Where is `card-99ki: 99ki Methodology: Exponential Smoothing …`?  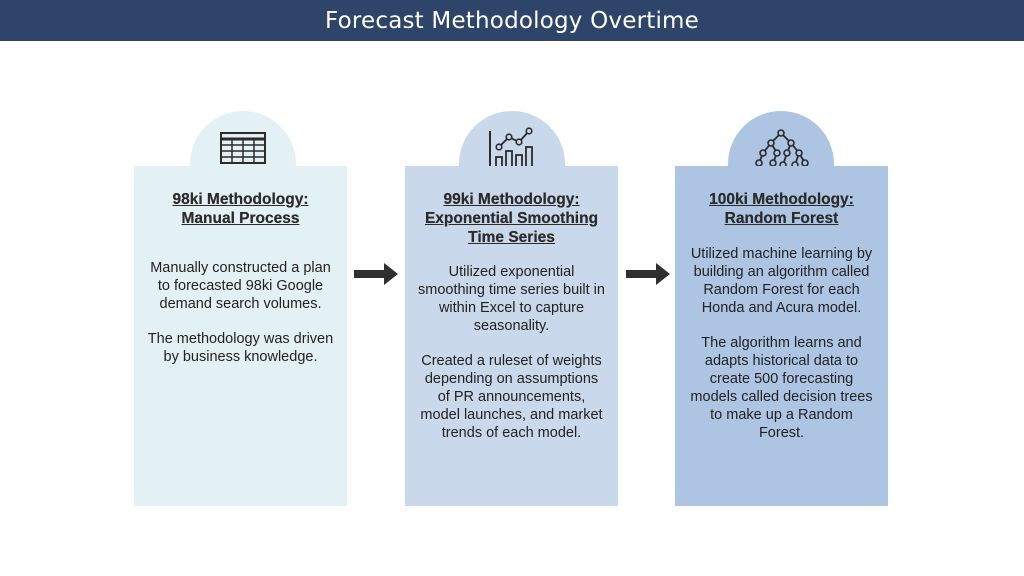
card-99ki: 99ki Methodology: Exponential Smoothing … is located at coordinates (511, 336).